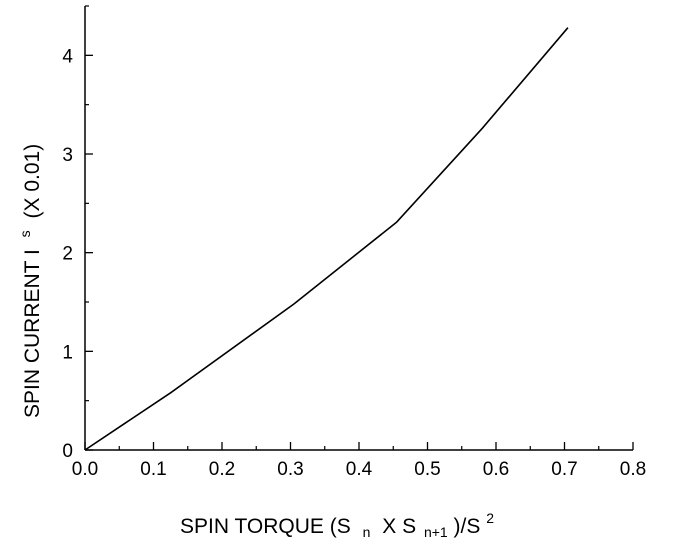  What do you see at coordinates (67, 352) in the screenshot?
I see `y-tick-label: 1` at bounding box center [67, 352].